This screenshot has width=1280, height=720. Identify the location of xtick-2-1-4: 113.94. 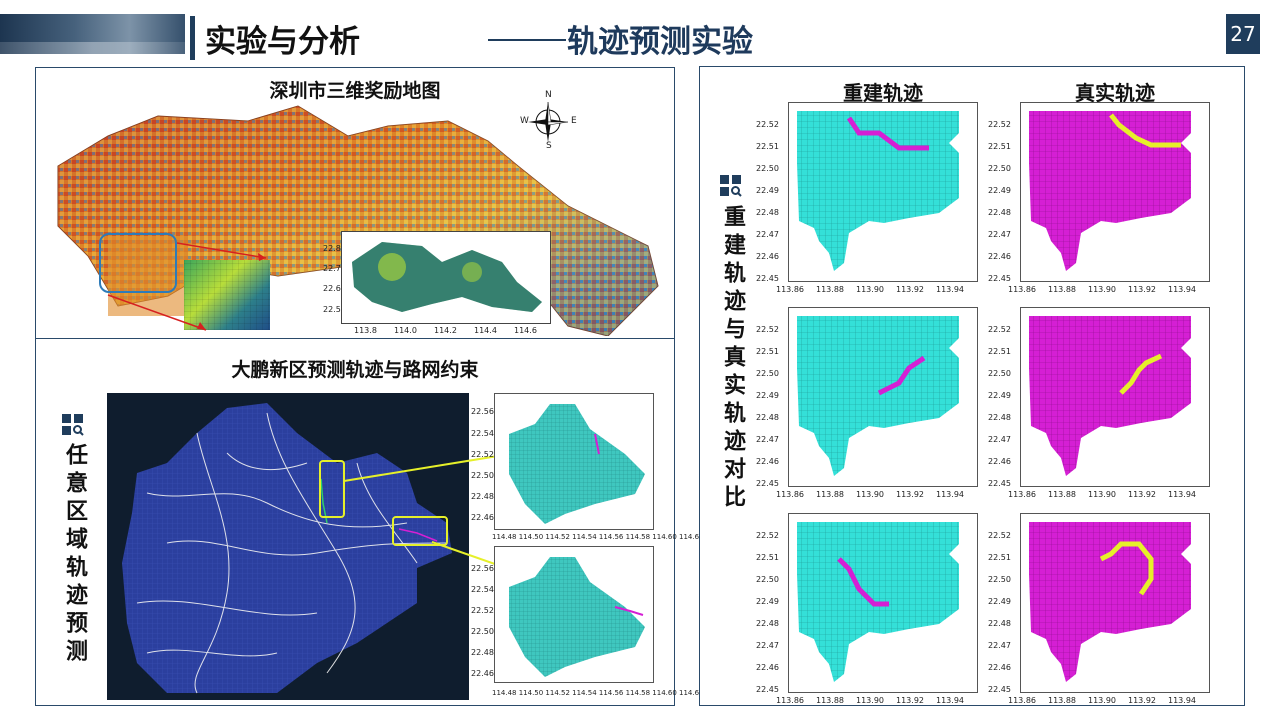
(1182, 700).